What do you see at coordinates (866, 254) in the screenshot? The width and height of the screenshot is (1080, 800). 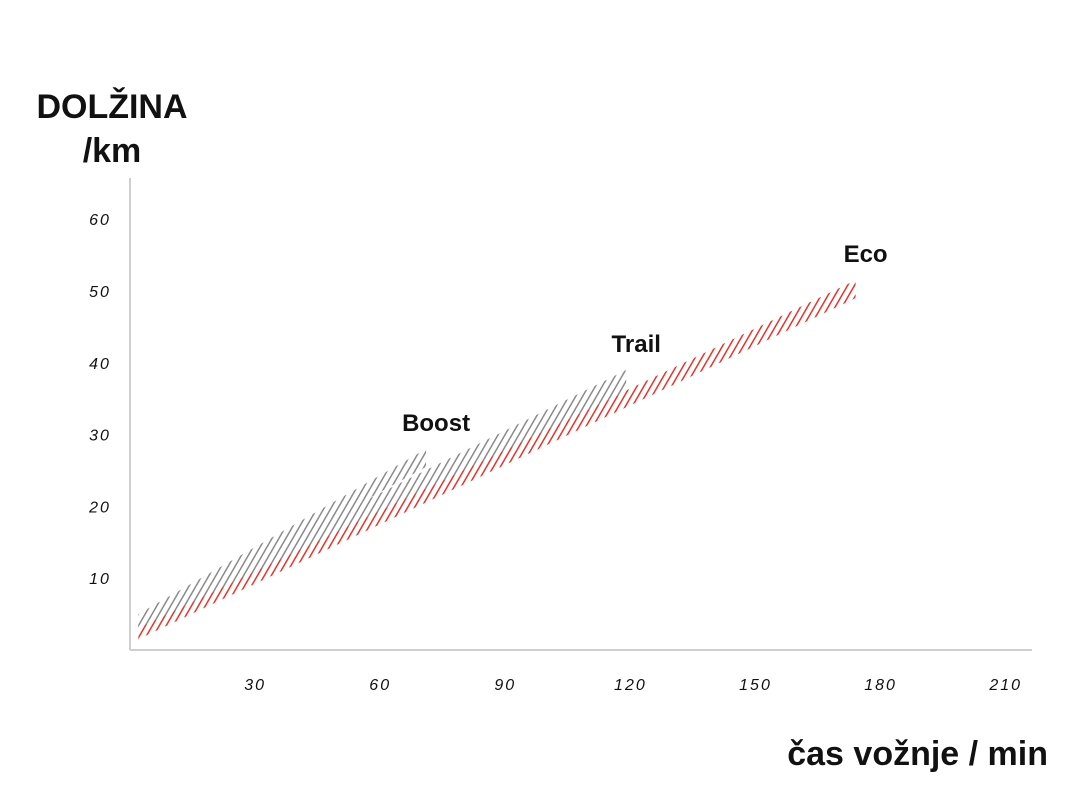 I see `series-label-eco: Eco` at bounding box center [866, 254].